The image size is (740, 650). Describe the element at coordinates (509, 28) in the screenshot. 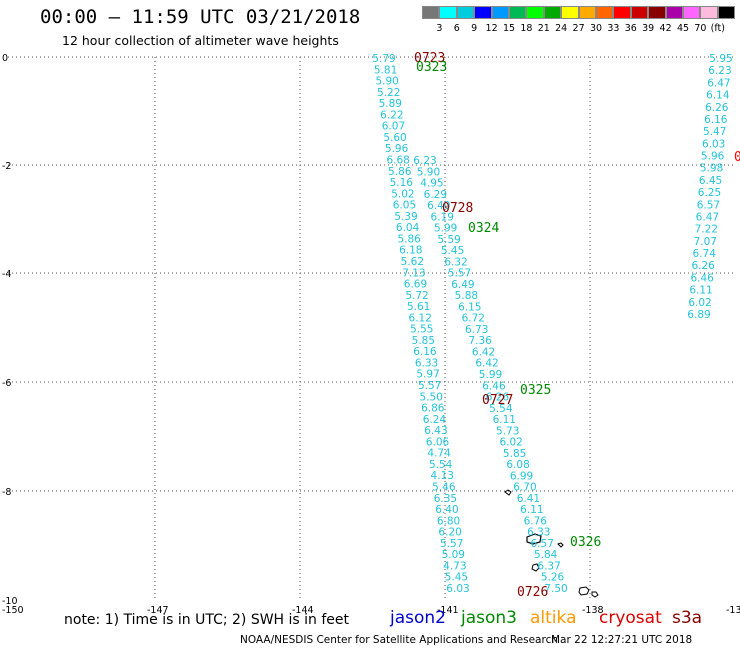

I see `color-scale-label: 15` at that location.